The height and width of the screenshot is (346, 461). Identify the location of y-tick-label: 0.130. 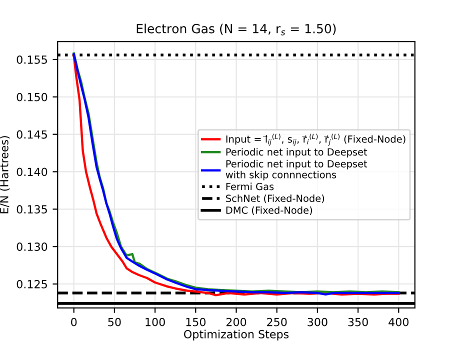
(32, 246).